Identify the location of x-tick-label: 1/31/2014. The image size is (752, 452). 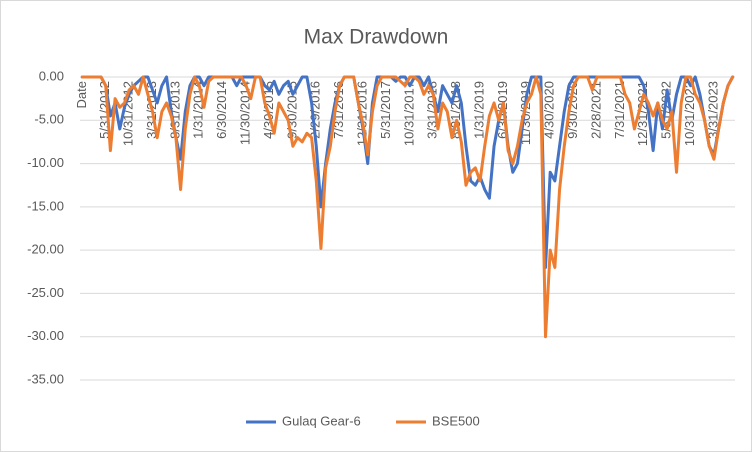
(198, 110).